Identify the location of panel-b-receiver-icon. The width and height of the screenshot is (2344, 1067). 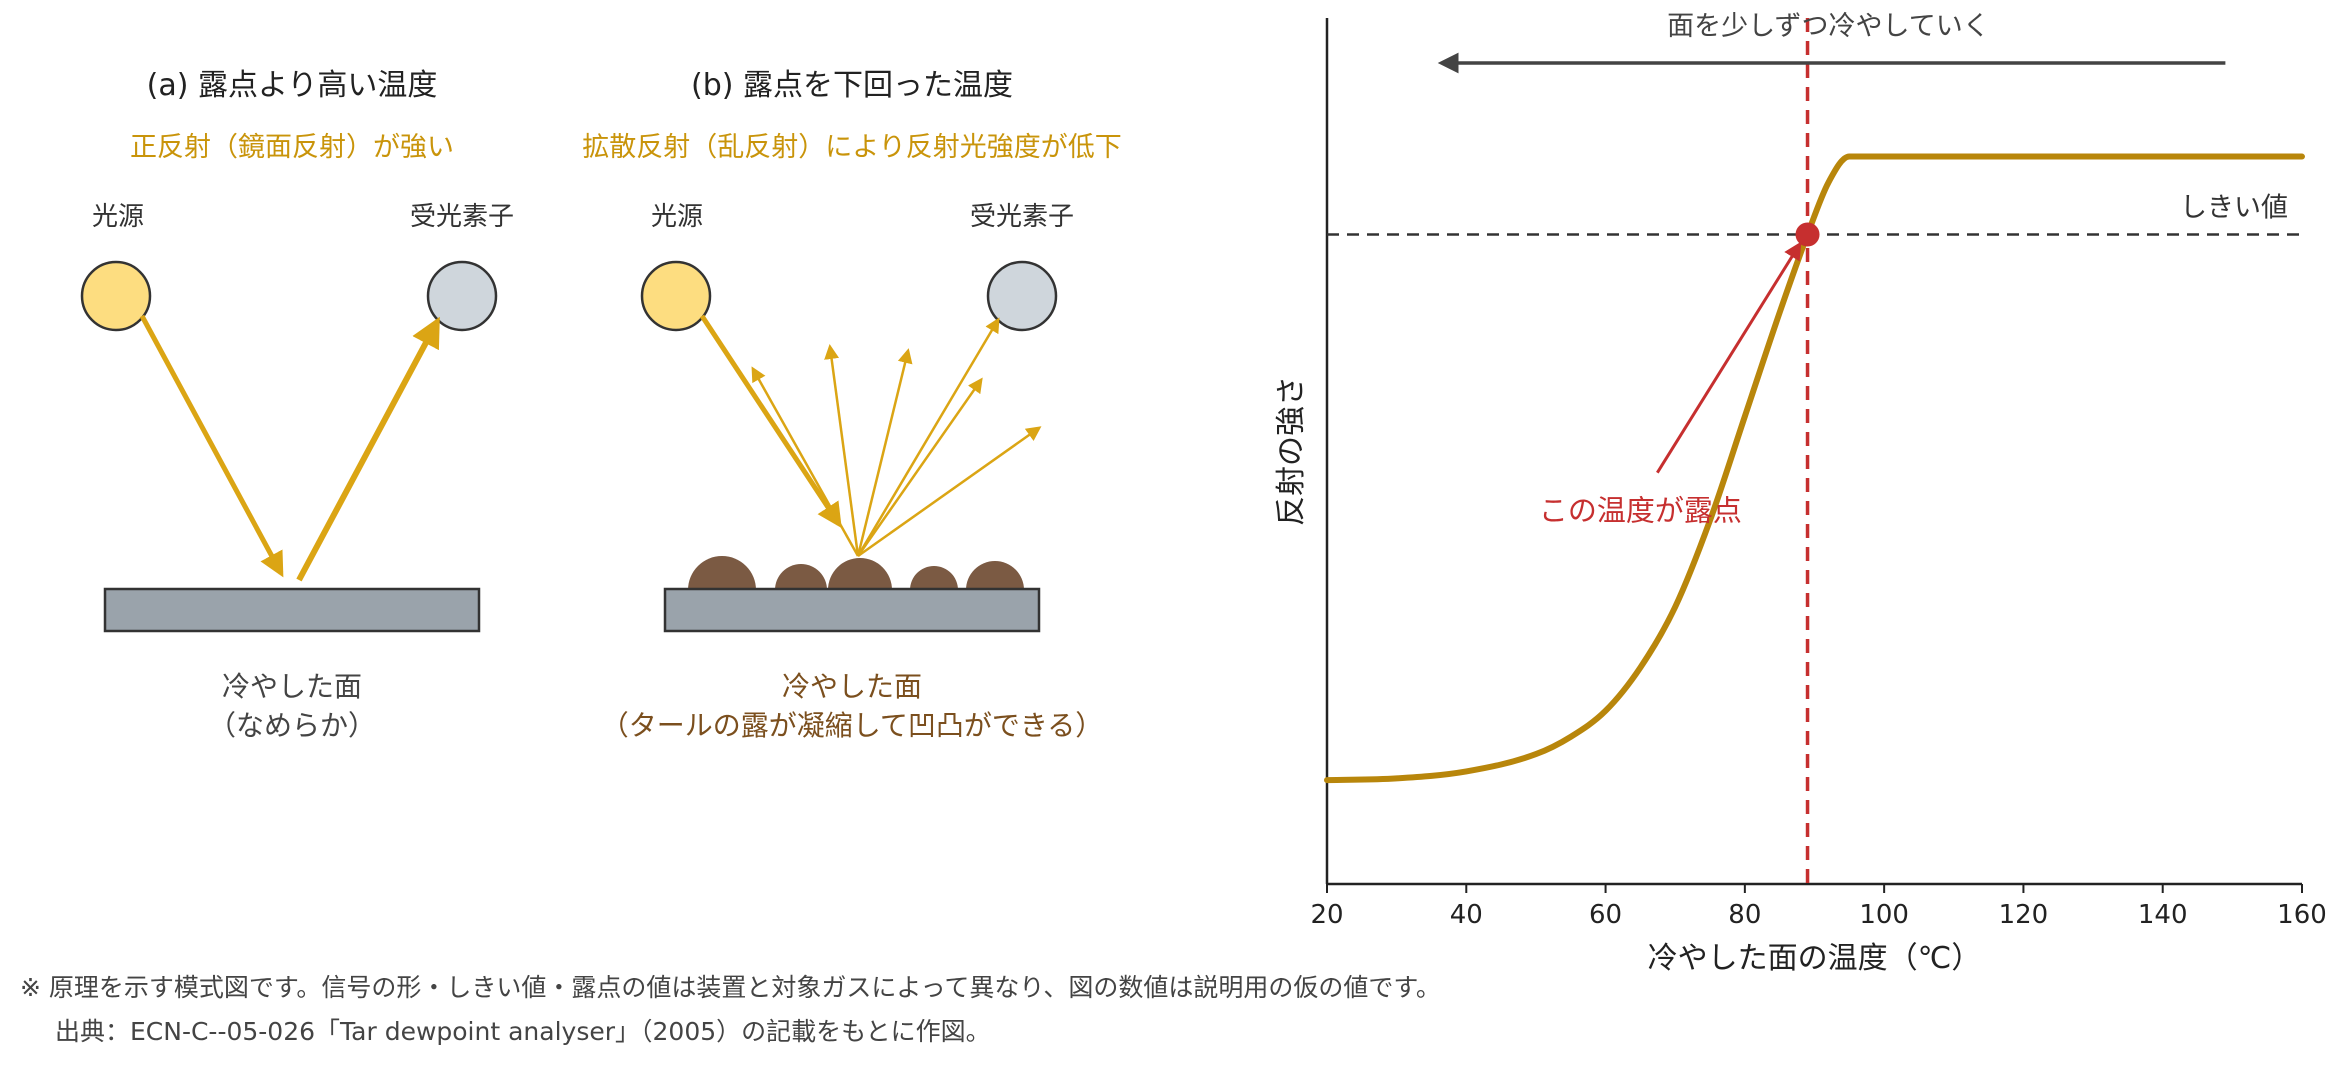
(1022, 296).